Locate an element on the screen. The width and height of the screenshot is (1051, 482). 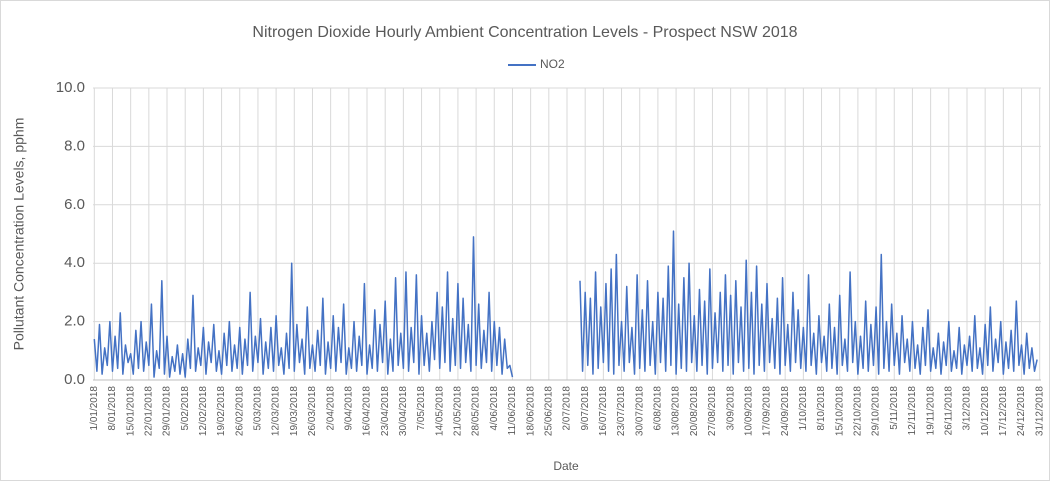
x-tick-label: 13/08/2018 is located at coordinates (676, 411).